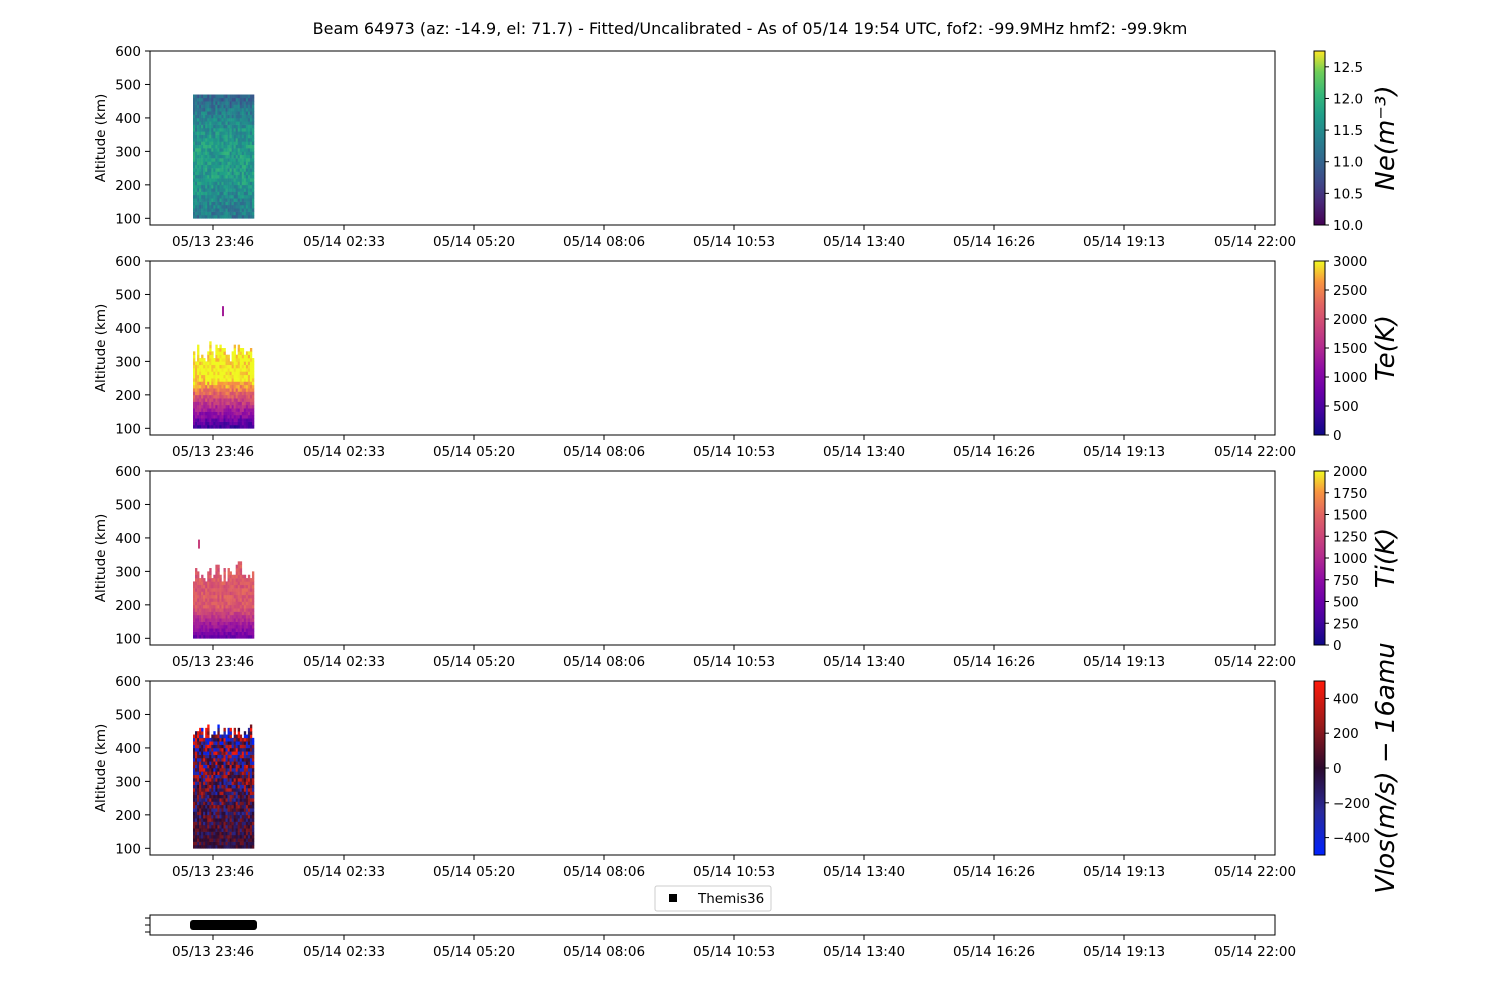 The height and width of the screenshot is (1000, 1500). I want to click on y-axis-label: Altitude (km), so click(101, 138).